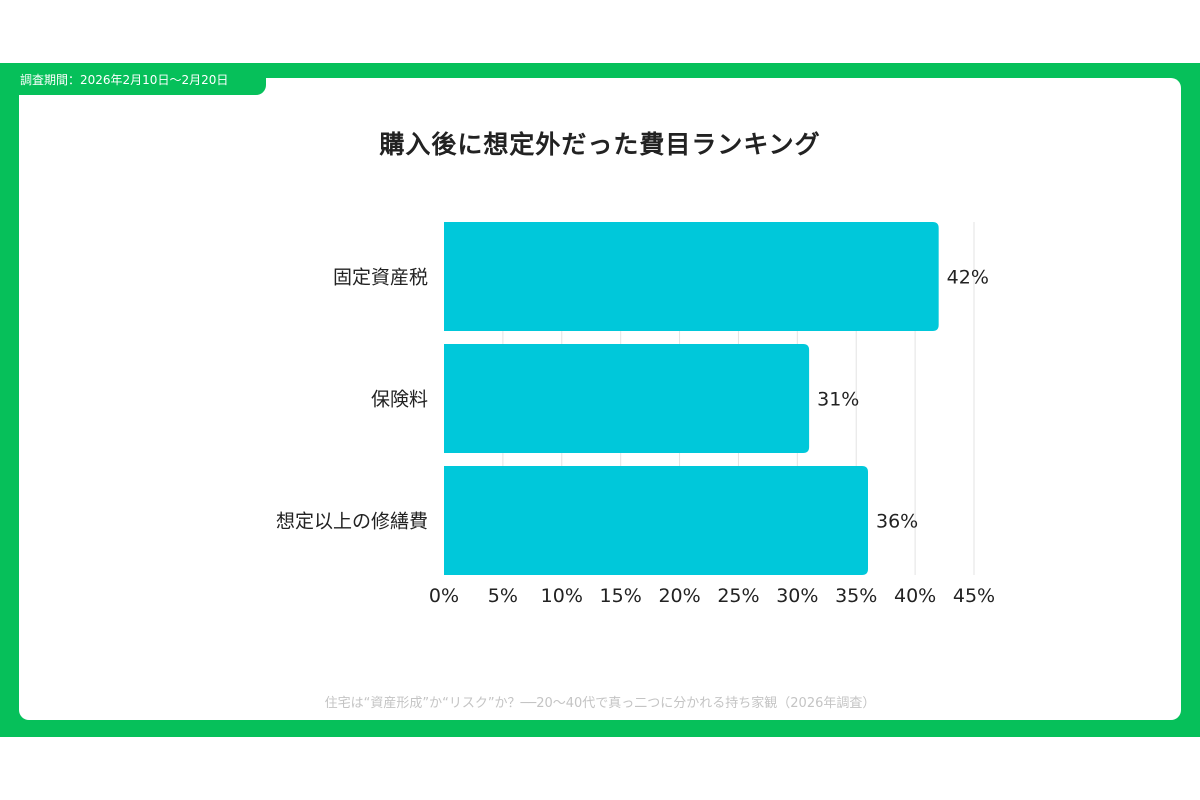 This screenshot has width=1200, height=800. Describe the element at coordinates (503, 596) in the screenshot. I see `x-tick-label: 5%` at that location.